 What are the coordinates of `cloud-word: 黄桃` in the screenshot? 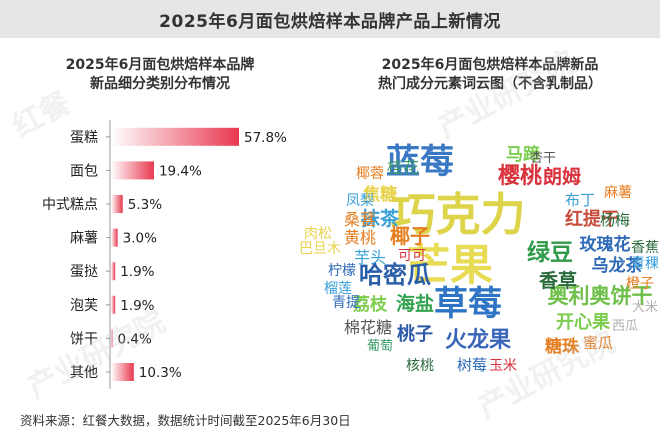 It's located at (360, 237).